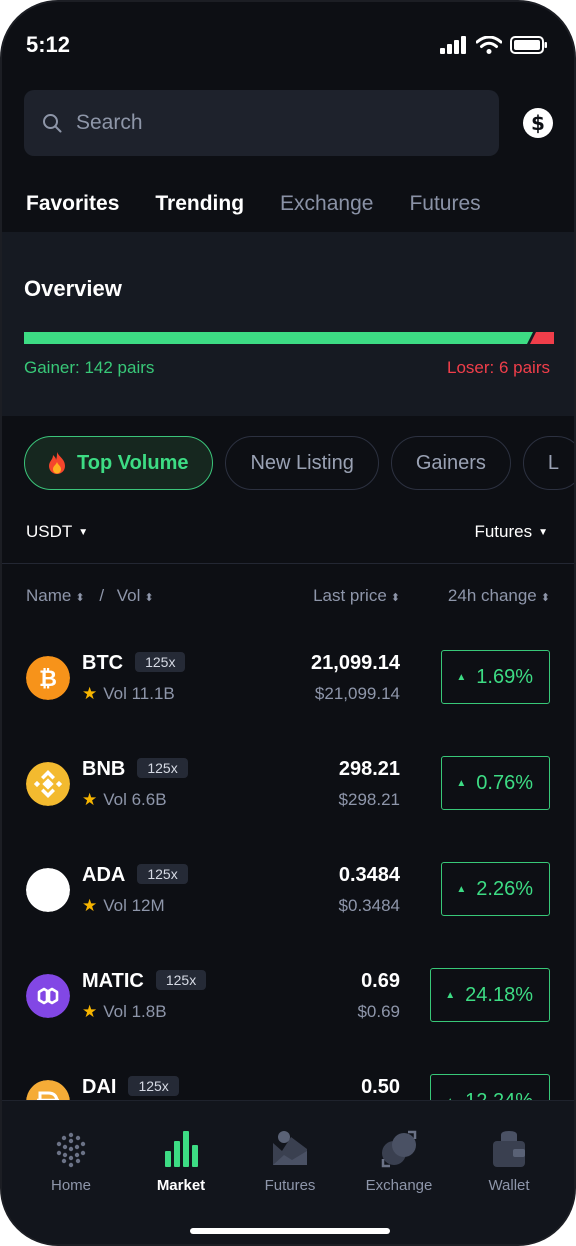 This screenshot has width=576, height=1246. I want to click on sort-icon: ⬍, so click(149, 598).